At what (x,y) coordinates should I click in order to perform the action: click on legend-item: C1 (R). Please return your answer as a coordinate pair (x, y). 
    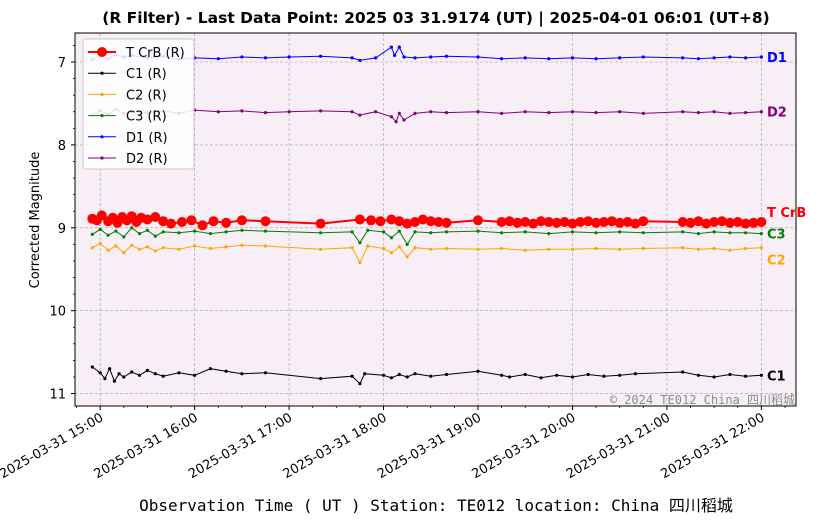
    Looking at the image, I should click on (127, 74).